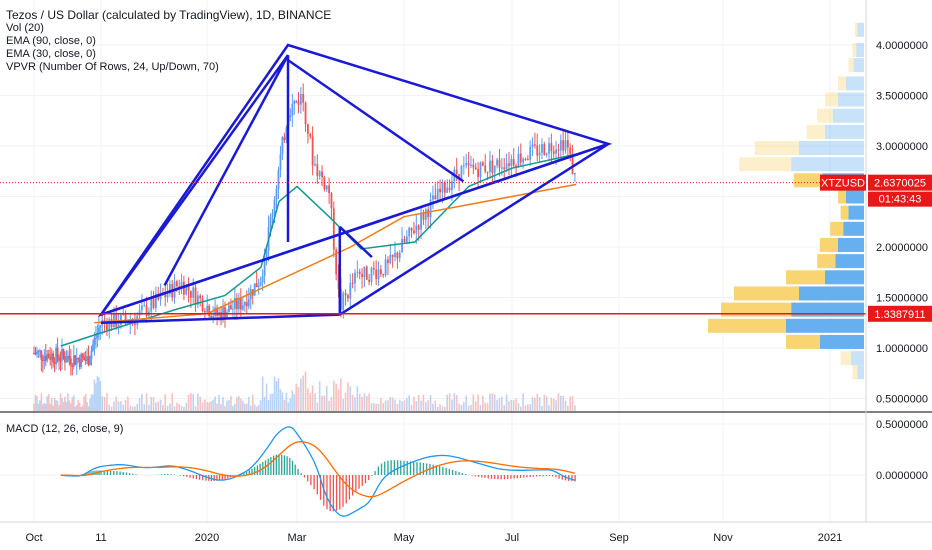 This screenshot has height=550, width=932. What do you see at coordinates (112, 67) in the screenshot?
I see `indicator-vpvr: VPVR (Number Of Rows, 24, Up/Down, 70)` at bounding box center [112, 67].